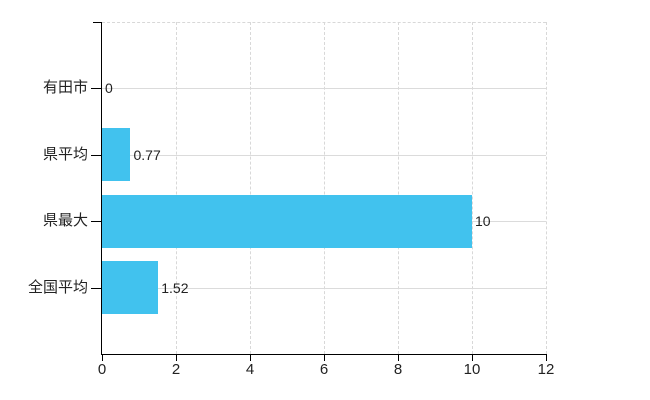 Image resolution: width=650 pixels, height=400 pixels. I want to click on x-tick-label: 2, so click(176, 369).